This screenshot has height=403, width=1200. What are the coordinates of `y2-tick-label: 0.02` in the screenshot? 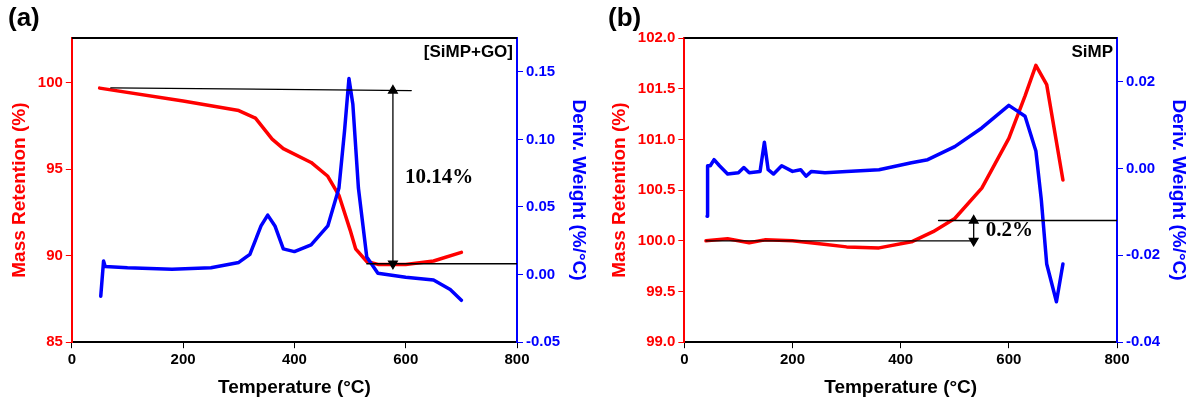 It's located at (1141, 80).